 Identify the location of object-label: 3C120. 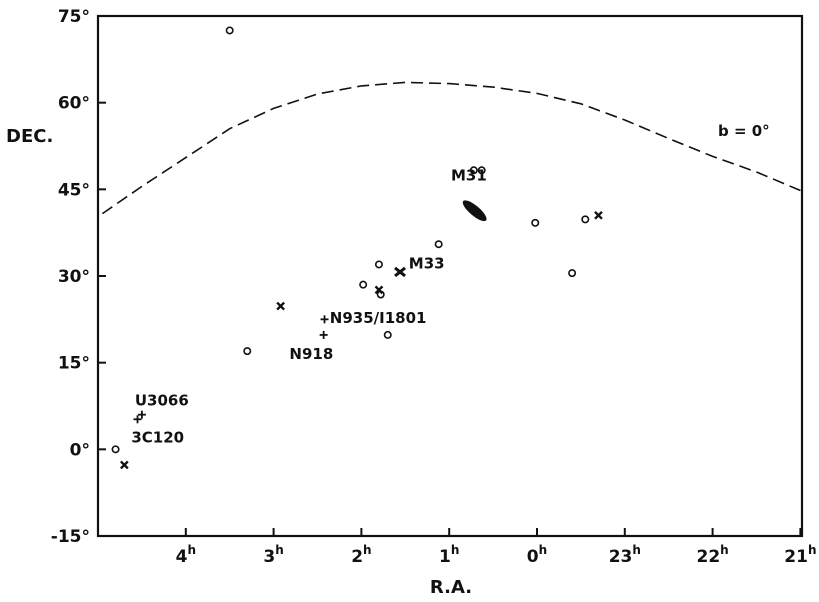
(157, 437).